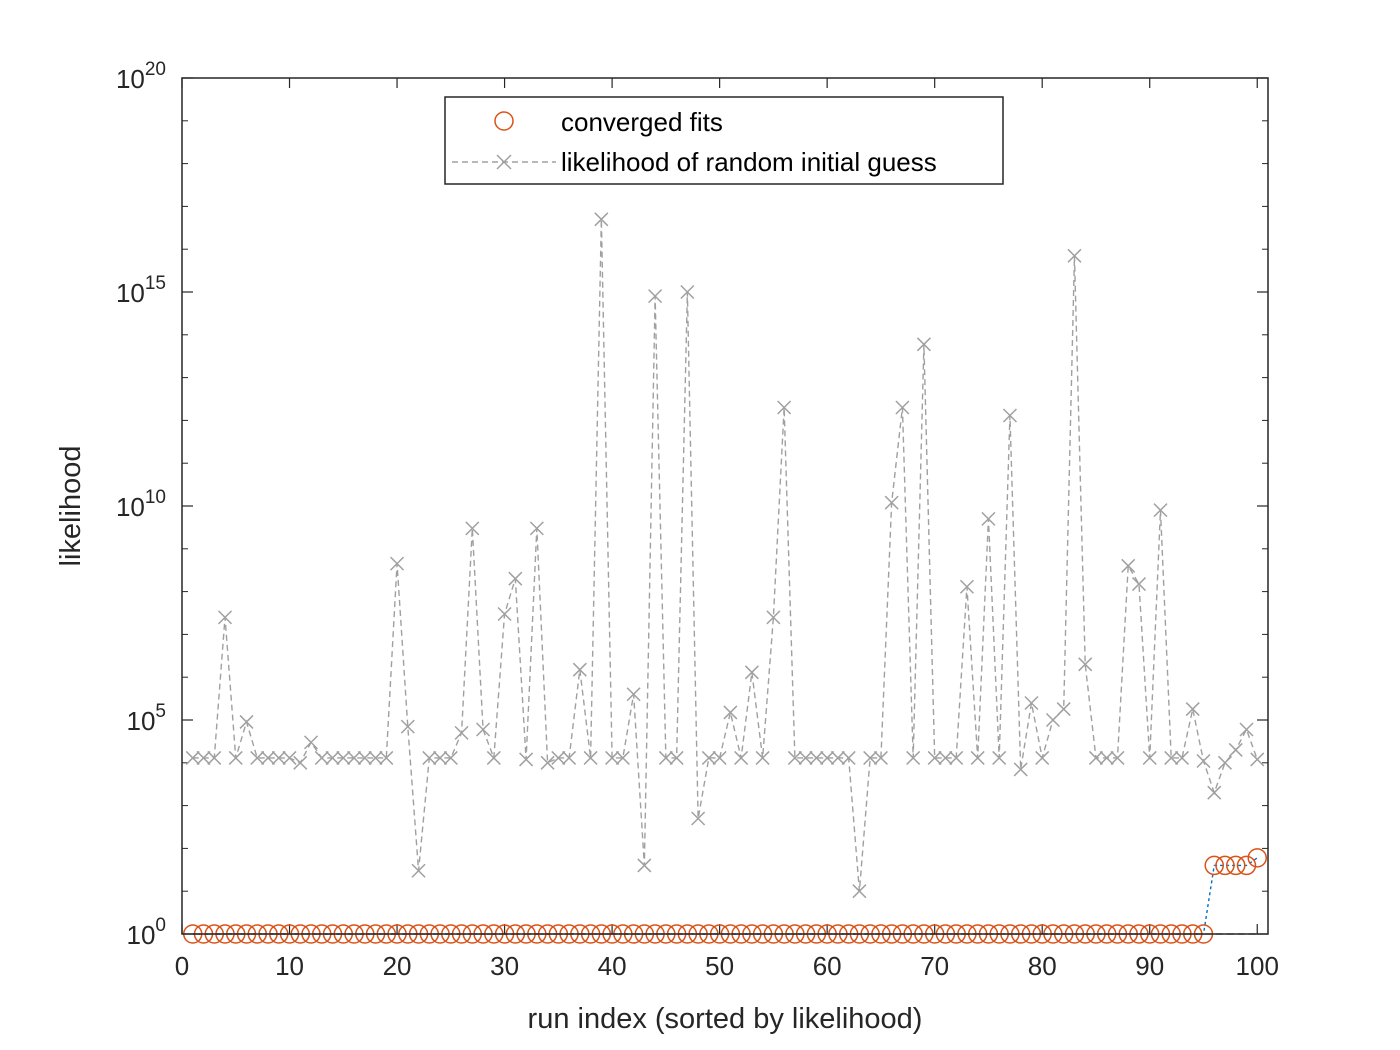 The image size is (1400, 1050). Describe the element at coordinates (642, 122) in the screenshot. I see `legend-entry-converged: converged fits` at that location.